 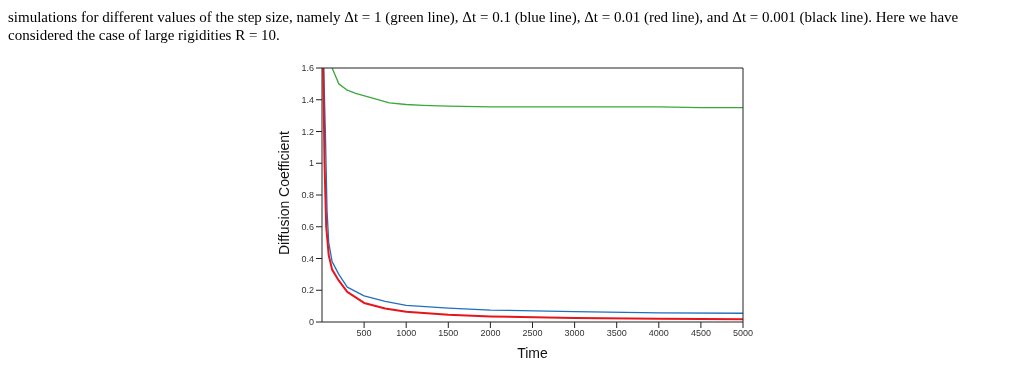 I want to click on line-series, so click(x=537, y=88).